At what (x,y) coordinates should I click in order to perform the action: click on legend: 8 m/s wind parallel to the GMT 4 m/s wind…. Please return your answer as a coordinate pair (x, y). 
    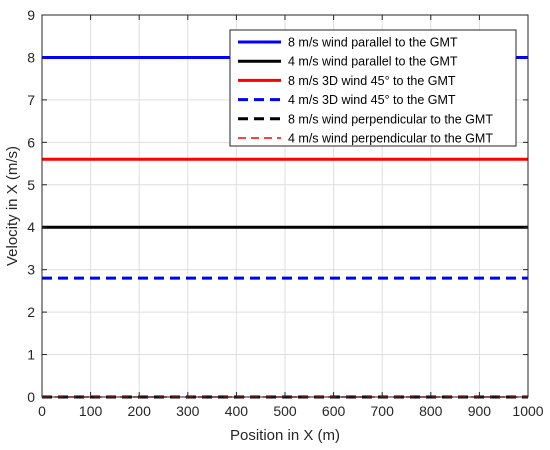
    Looking at the image, I should click on (373, 88).